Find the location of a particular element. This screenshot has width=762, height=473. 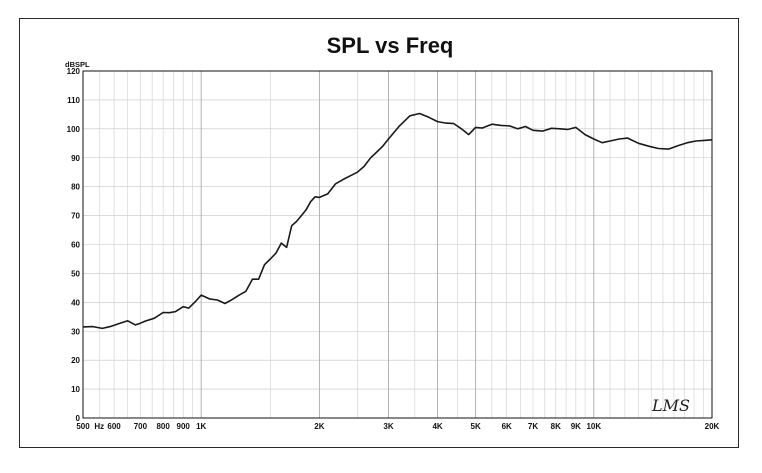

x-tick-label: 4K is located at coordinates (437, 426).